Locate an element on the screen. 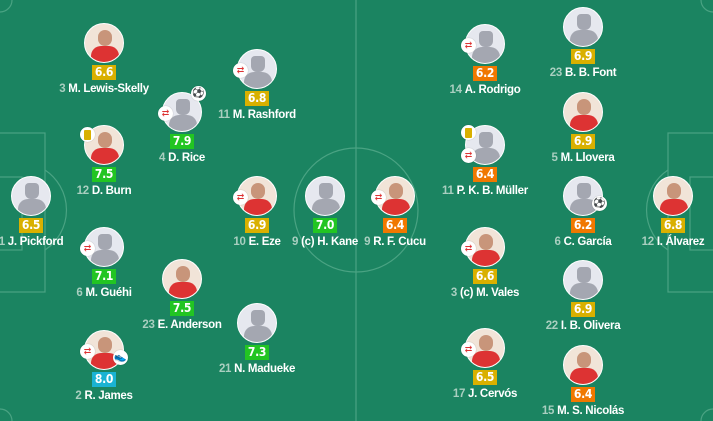  player-home: 8.0 2 R. James ⇄ 👟 is located at coordinates (104, 366).